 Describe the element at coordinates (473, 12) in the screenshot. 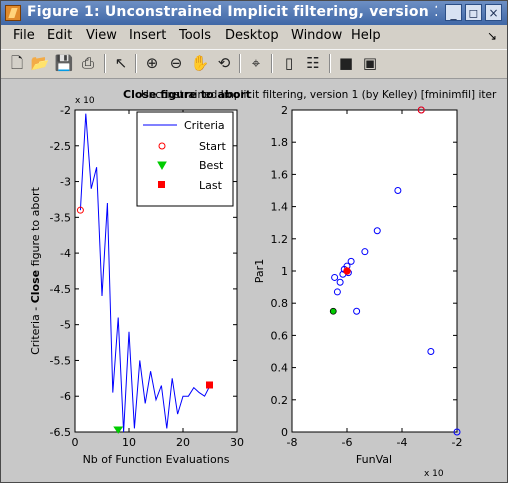

I see `maximize-button: ◻` at that location.